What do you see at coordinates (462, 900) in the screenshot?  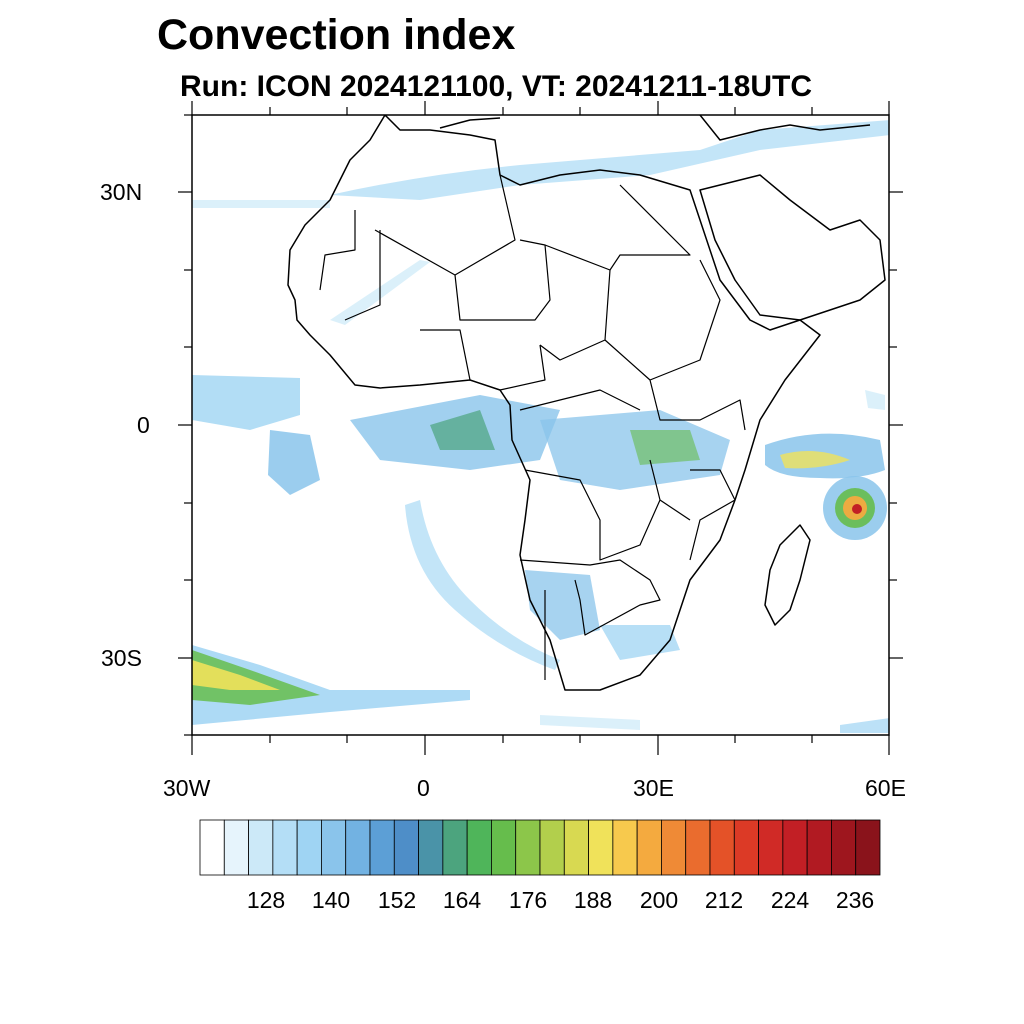 I see `colorbar-label-164: 164` at bounding box center [462, 900].